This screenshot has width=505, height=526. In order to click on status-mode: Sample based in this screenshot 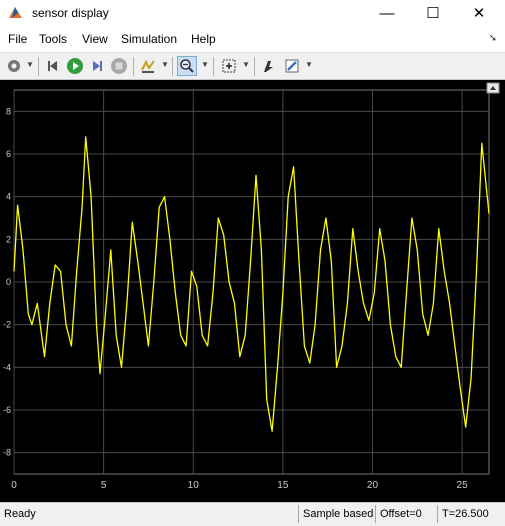, I will do `click(338, 514)`.